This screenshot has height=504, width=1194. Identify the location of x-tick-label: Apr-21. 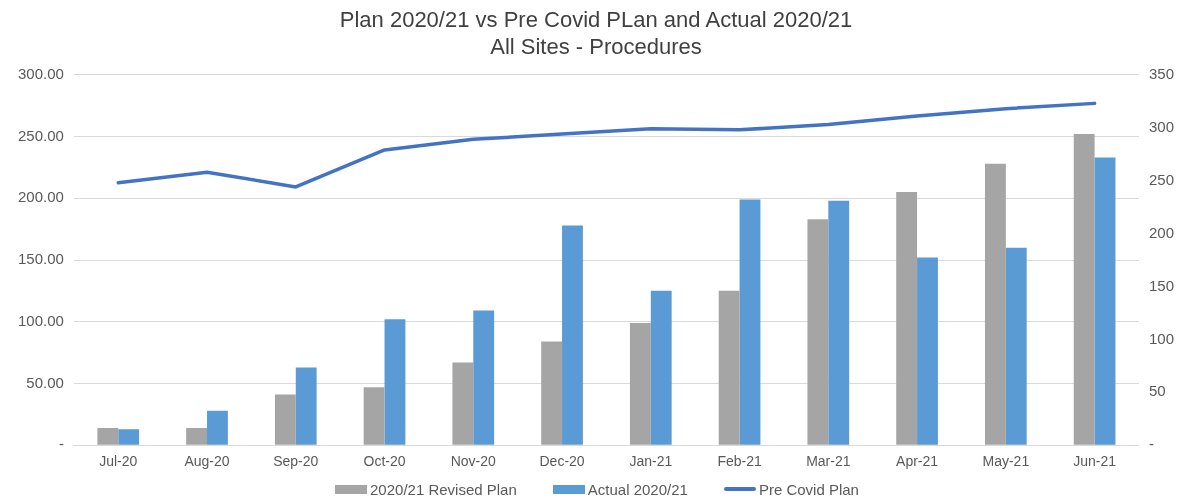
(917, 461).